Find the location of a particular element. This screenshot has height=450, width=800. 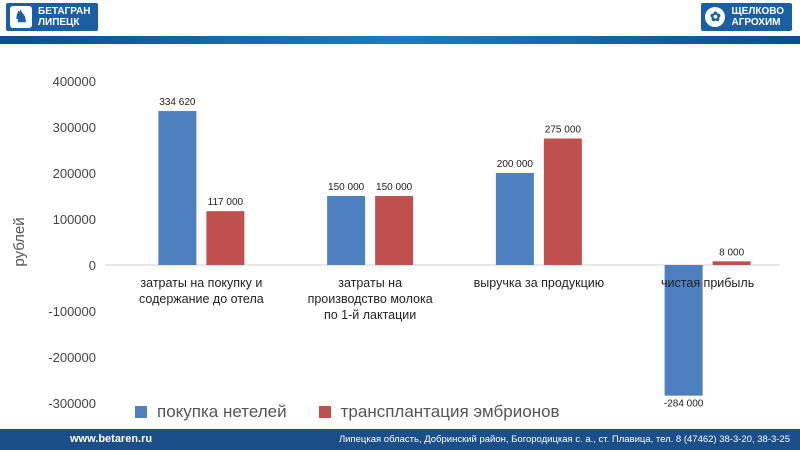

right-logo-line2: АГРОХИМ is located at coordinates (756, 22).